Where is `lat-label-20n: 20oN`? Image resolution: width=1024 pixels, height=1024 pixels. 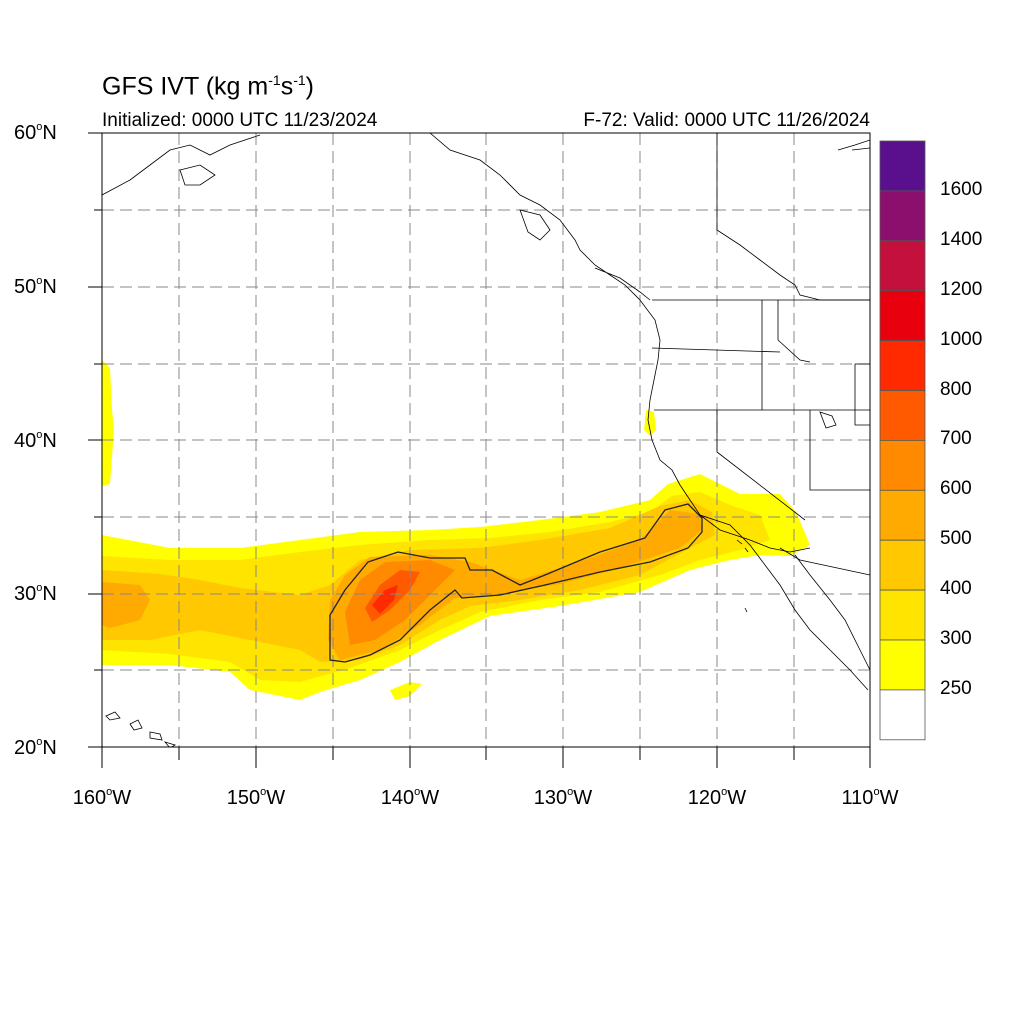 lat-label-20n: 20oN is located at coordinates (35, 747).